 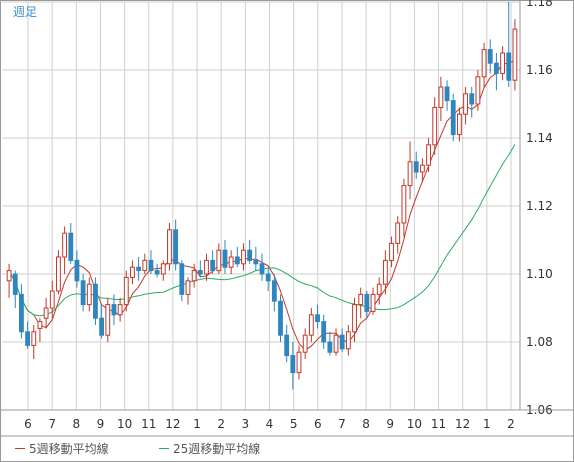 I want to click on x-tick-label: 5, so click(x=294, y=424).